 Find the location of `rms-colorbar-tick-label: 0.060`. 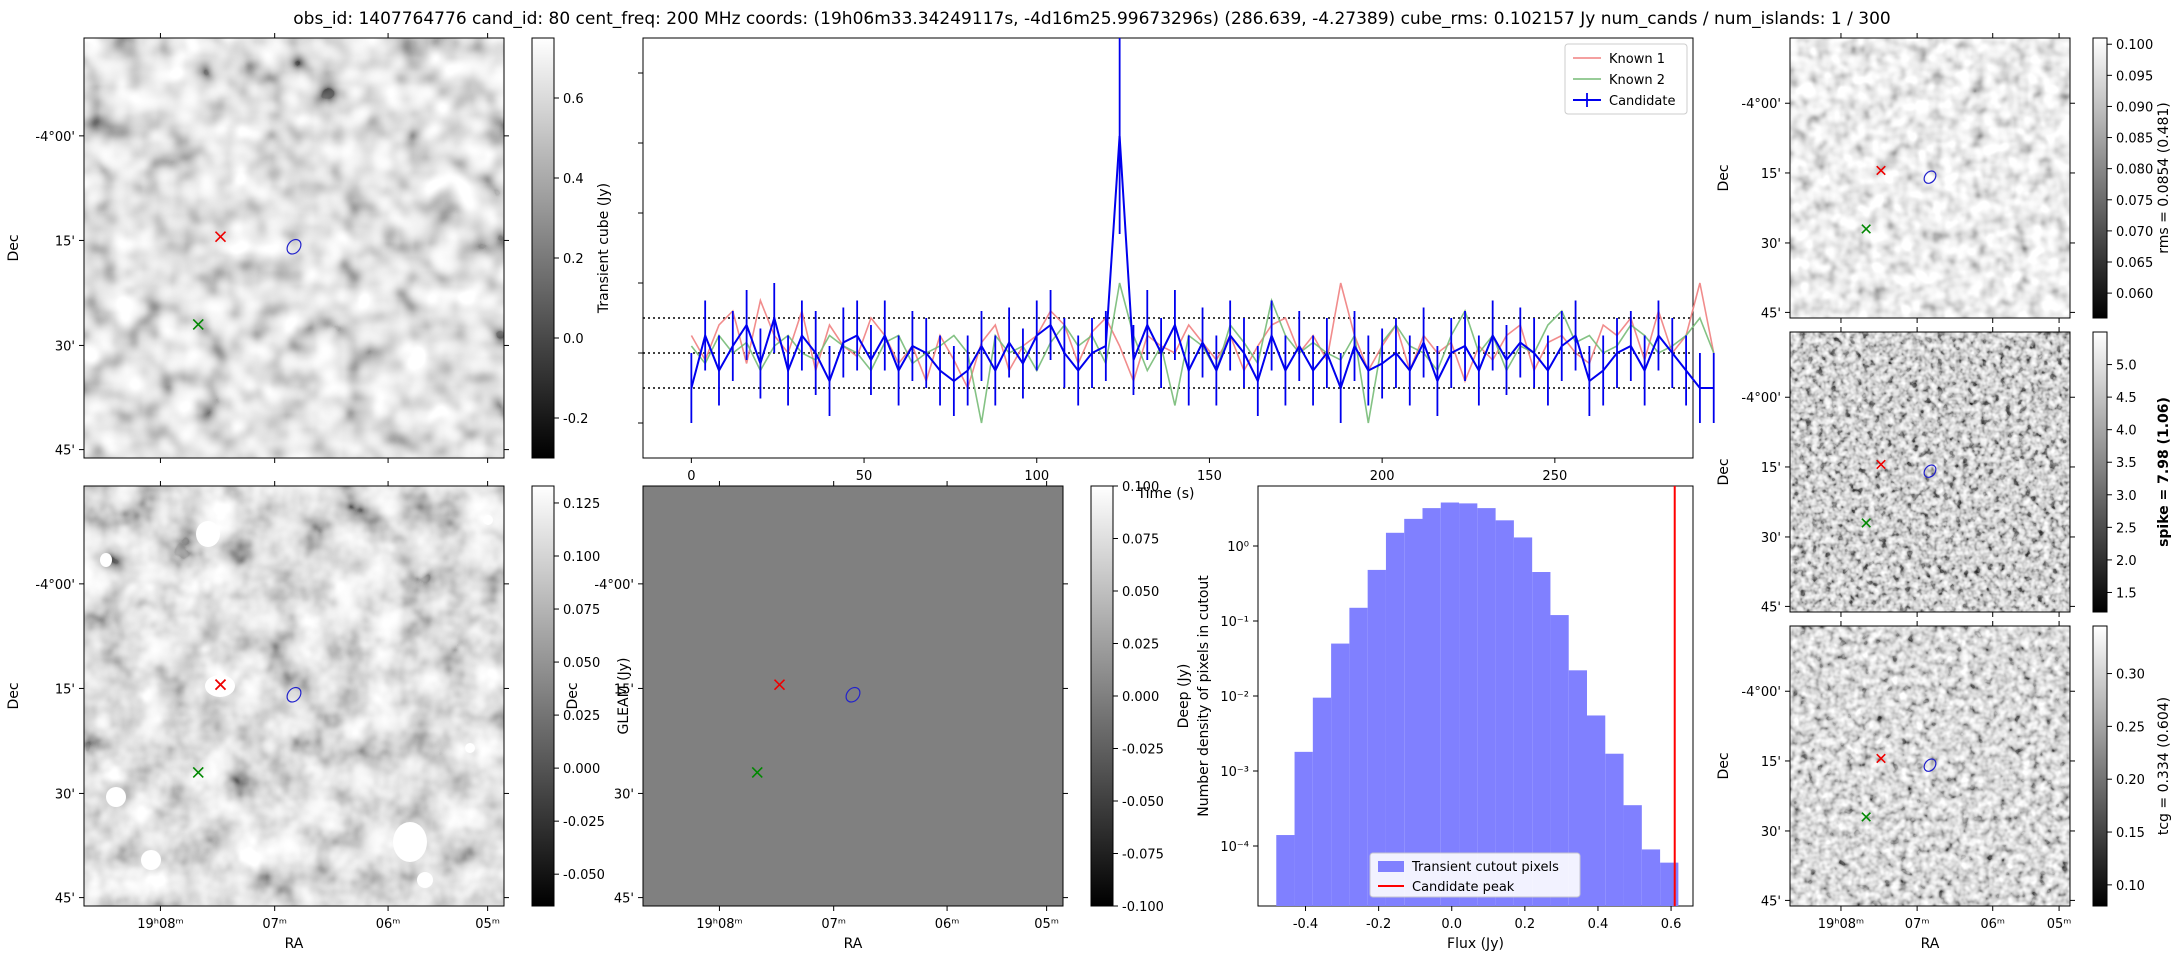

rms-colorbar-tick-label: 0.060 is located at coordinates (2134, 294).